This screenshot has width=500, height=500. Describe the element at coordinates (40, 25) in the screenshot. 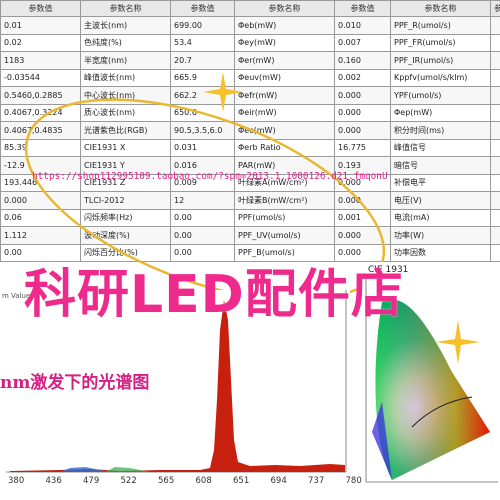

I see `table-cell: 0.01` at that location.